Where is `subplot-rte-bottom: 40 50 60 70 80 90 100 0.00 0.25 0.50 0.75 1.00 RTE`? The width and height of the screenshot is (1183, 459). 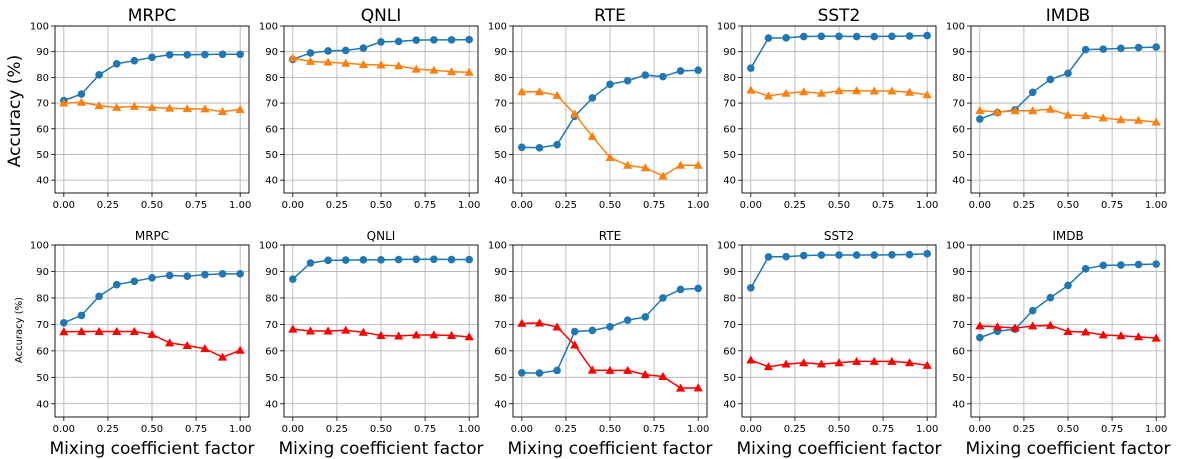
subplot-rte-bottom: 40 50 60 70 80 90 100 0.00 0.25 0.50 0.75 1.00 RTE is located at coordinates (598, 332).